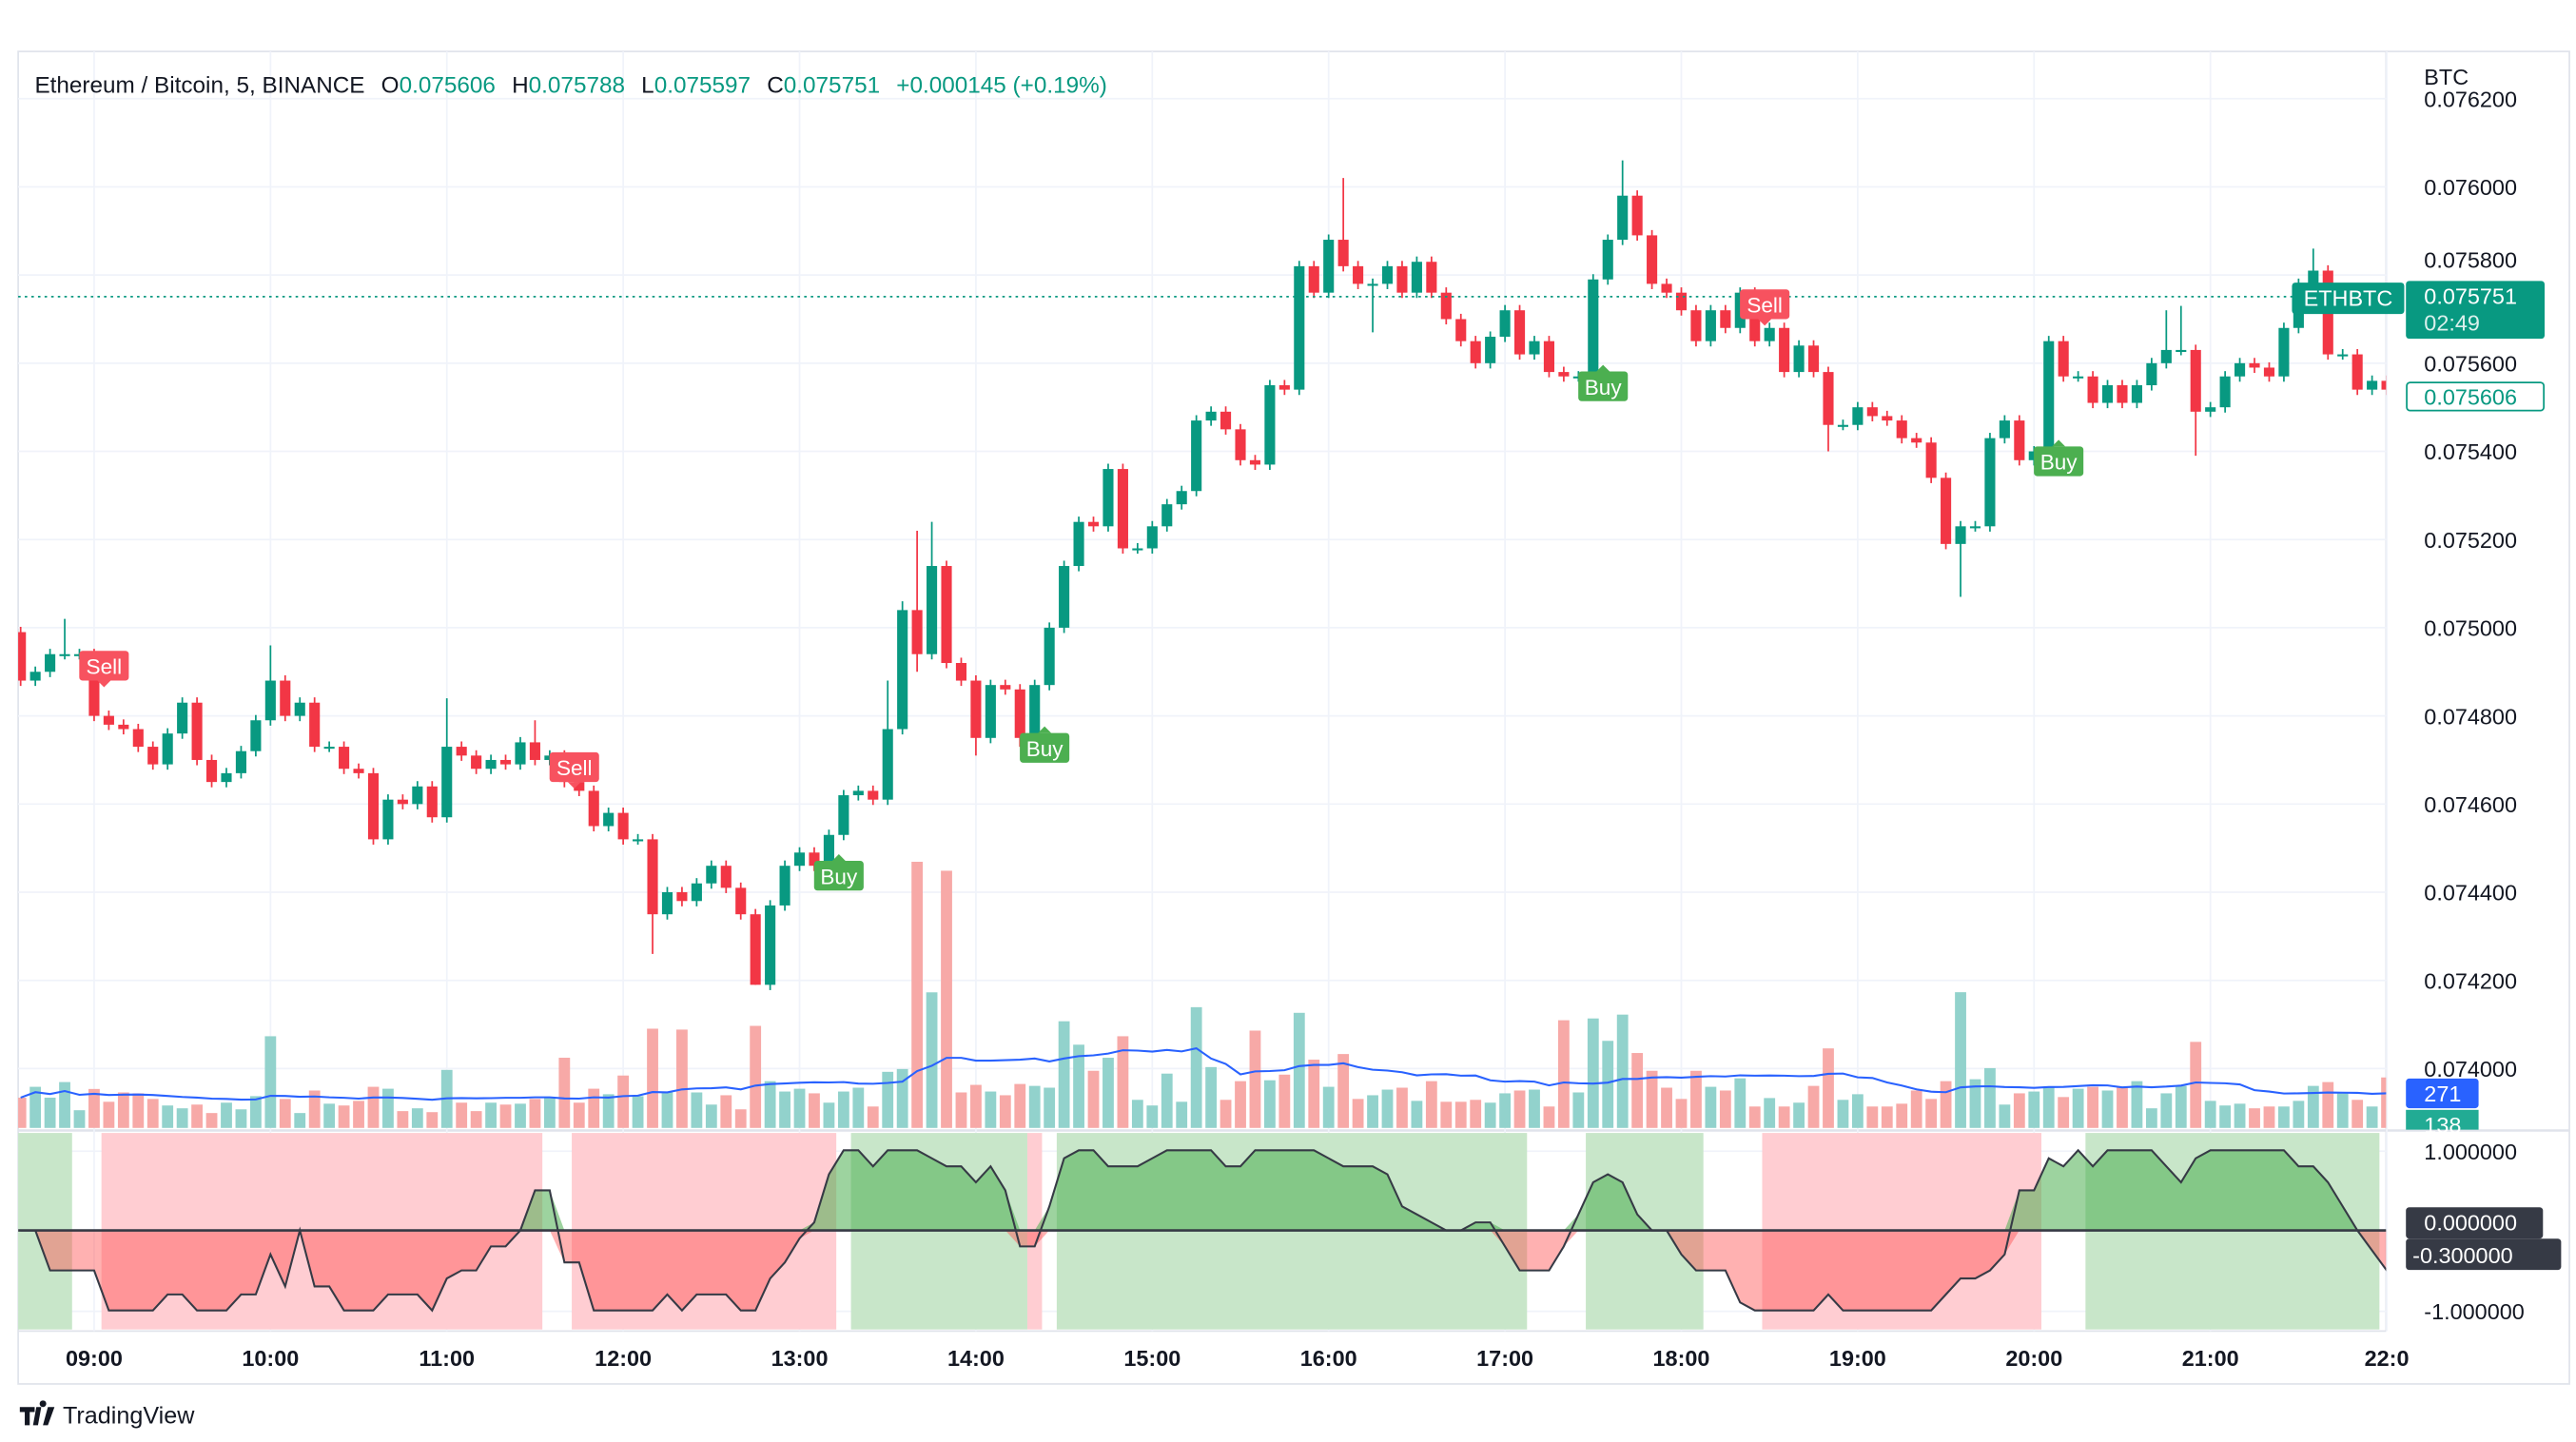 The width and height of the screenshot is (2576, 1442). What do you see at coordinates (1210, 1230) in the screenshot?
I see `oscillator-pane` at bounding box center [1210, 1230].